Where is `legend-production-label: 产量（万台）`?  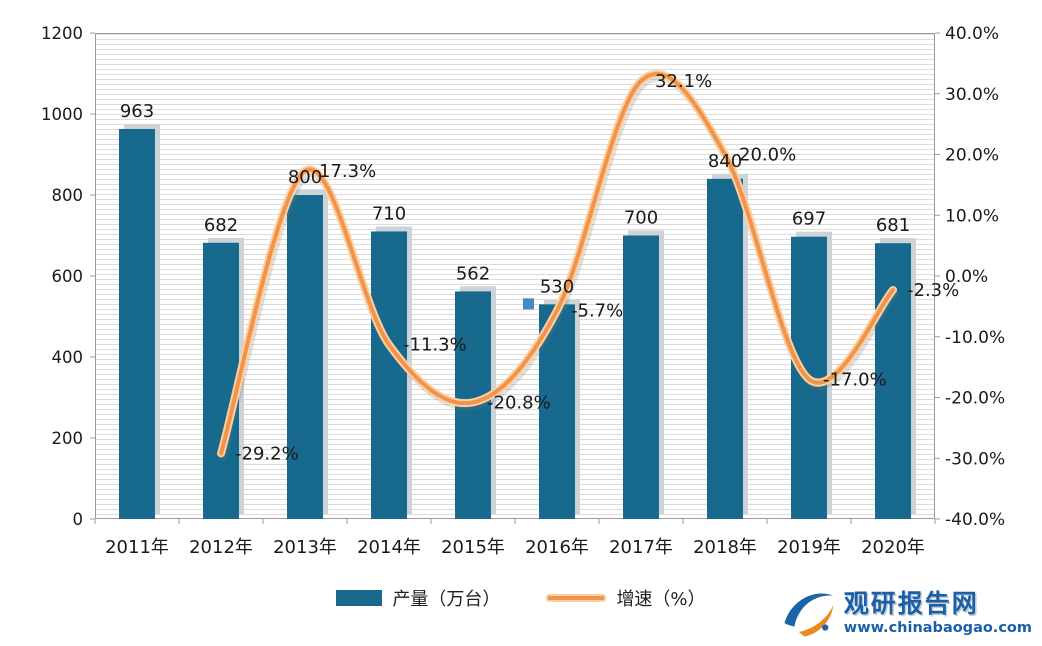
legend-production-label: 产量（万台） is located at coordinates (446, 599).